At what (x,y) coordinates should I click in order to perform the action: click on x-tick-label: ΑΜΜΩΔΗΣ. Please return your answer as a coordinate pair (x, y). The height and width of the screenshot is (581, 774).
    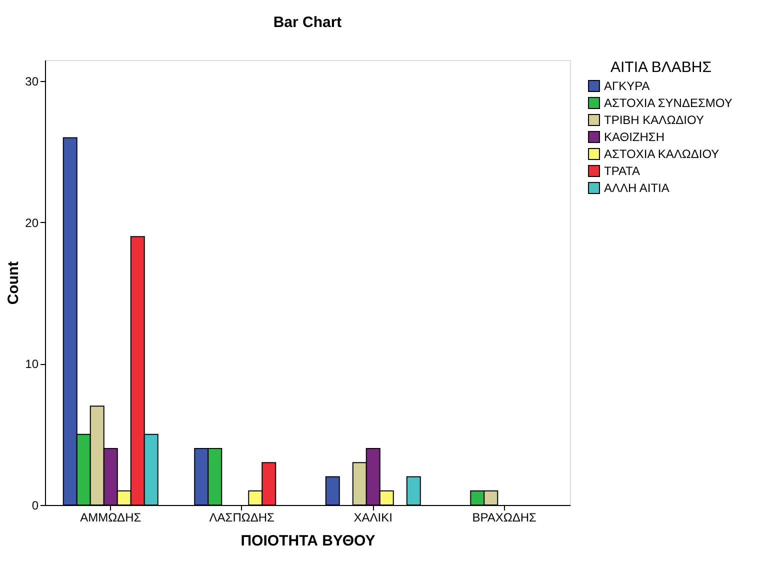
    Looking at the image, I should click on (111, 517).